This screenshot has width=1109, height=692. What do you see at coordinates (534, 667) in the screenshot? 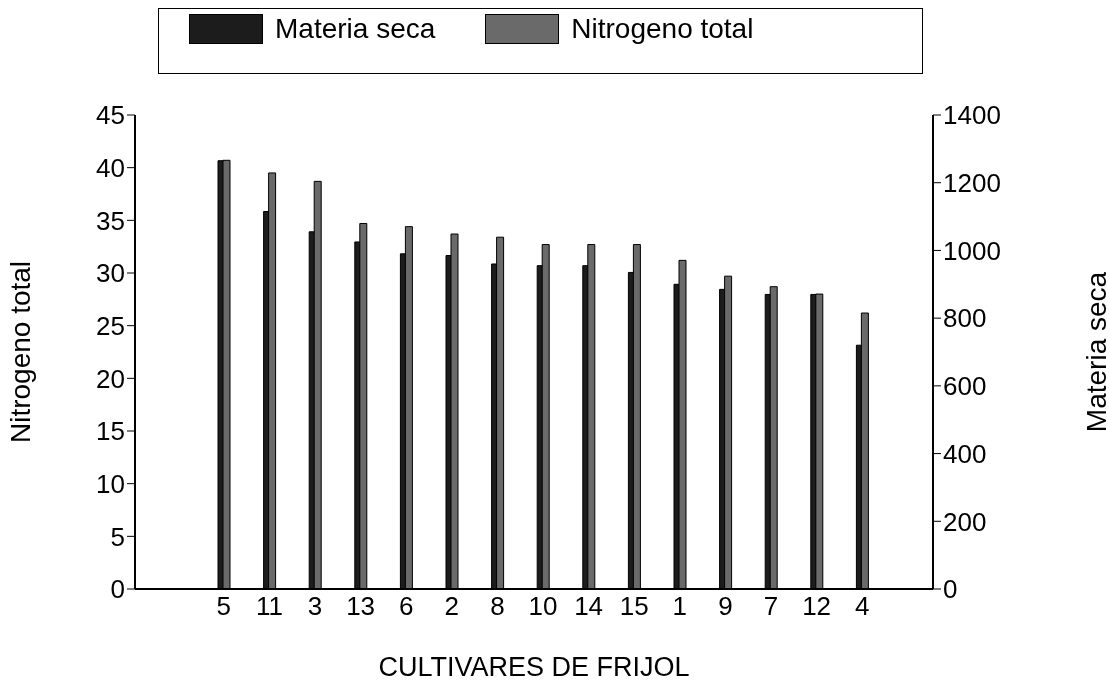
I see `x-axis-title: CULTIVARES DE FRIJOL` at bounding box center [534, 667].